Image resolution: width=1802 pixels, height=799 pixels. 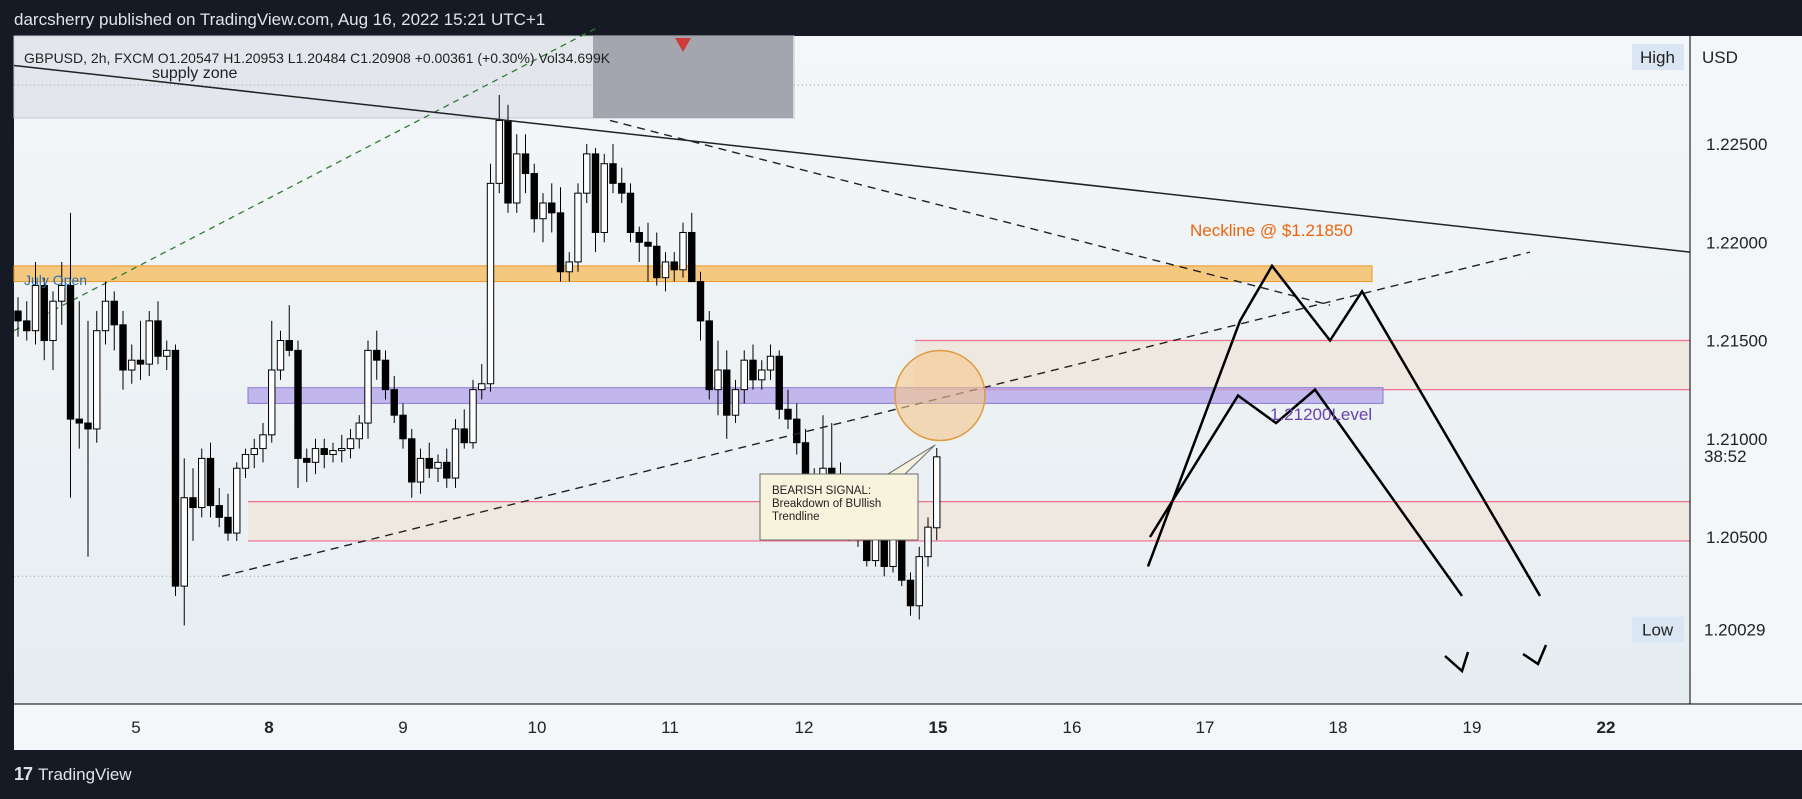 I want to click on x-tick-label: 19, so click(x=1472, y=727).